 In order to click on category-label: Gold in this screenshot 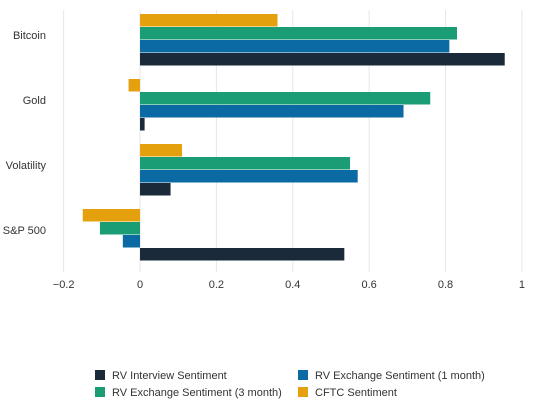, I will do `click(34, 101)`.